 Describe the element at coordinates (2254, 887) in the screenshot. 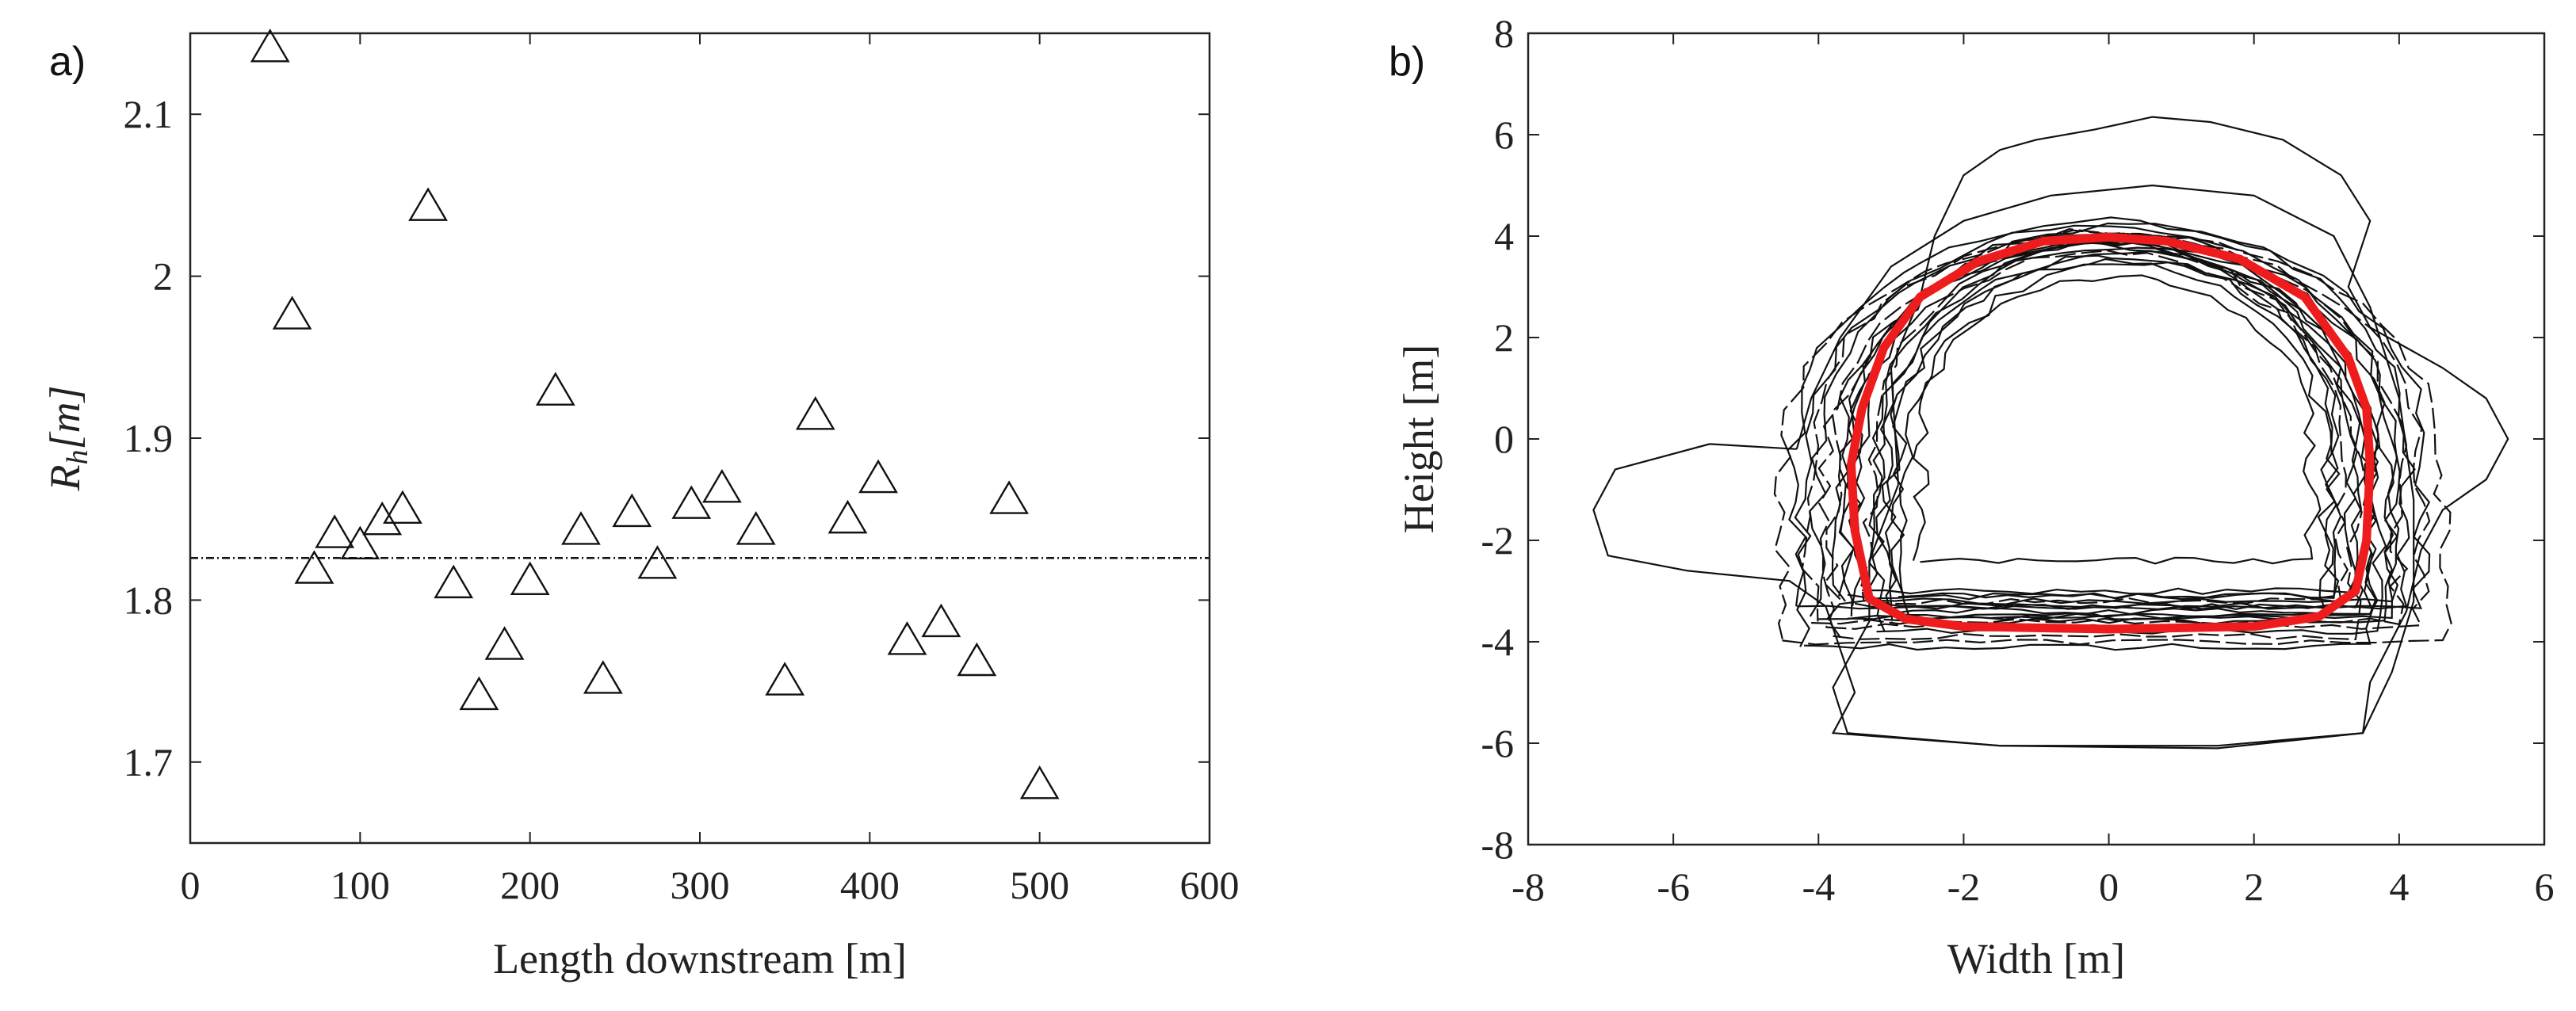

I see `x-tick-label: 2` at that location.